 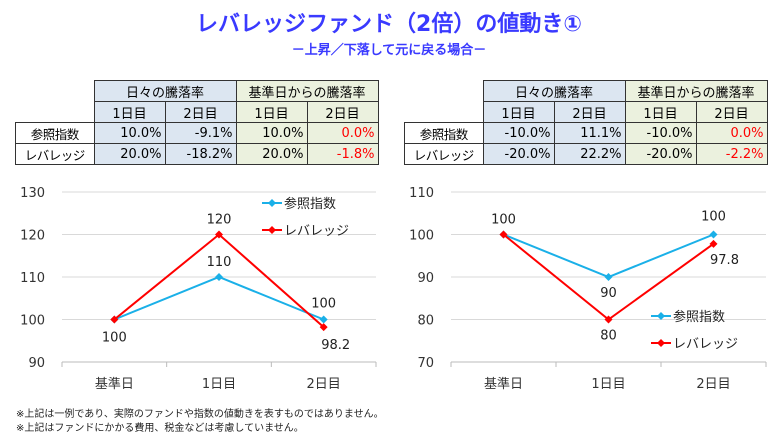 I want to click on table-row: 参照指数 -10.0% 11.1% -10.0% 0.0%, so click(x=586, y=133).